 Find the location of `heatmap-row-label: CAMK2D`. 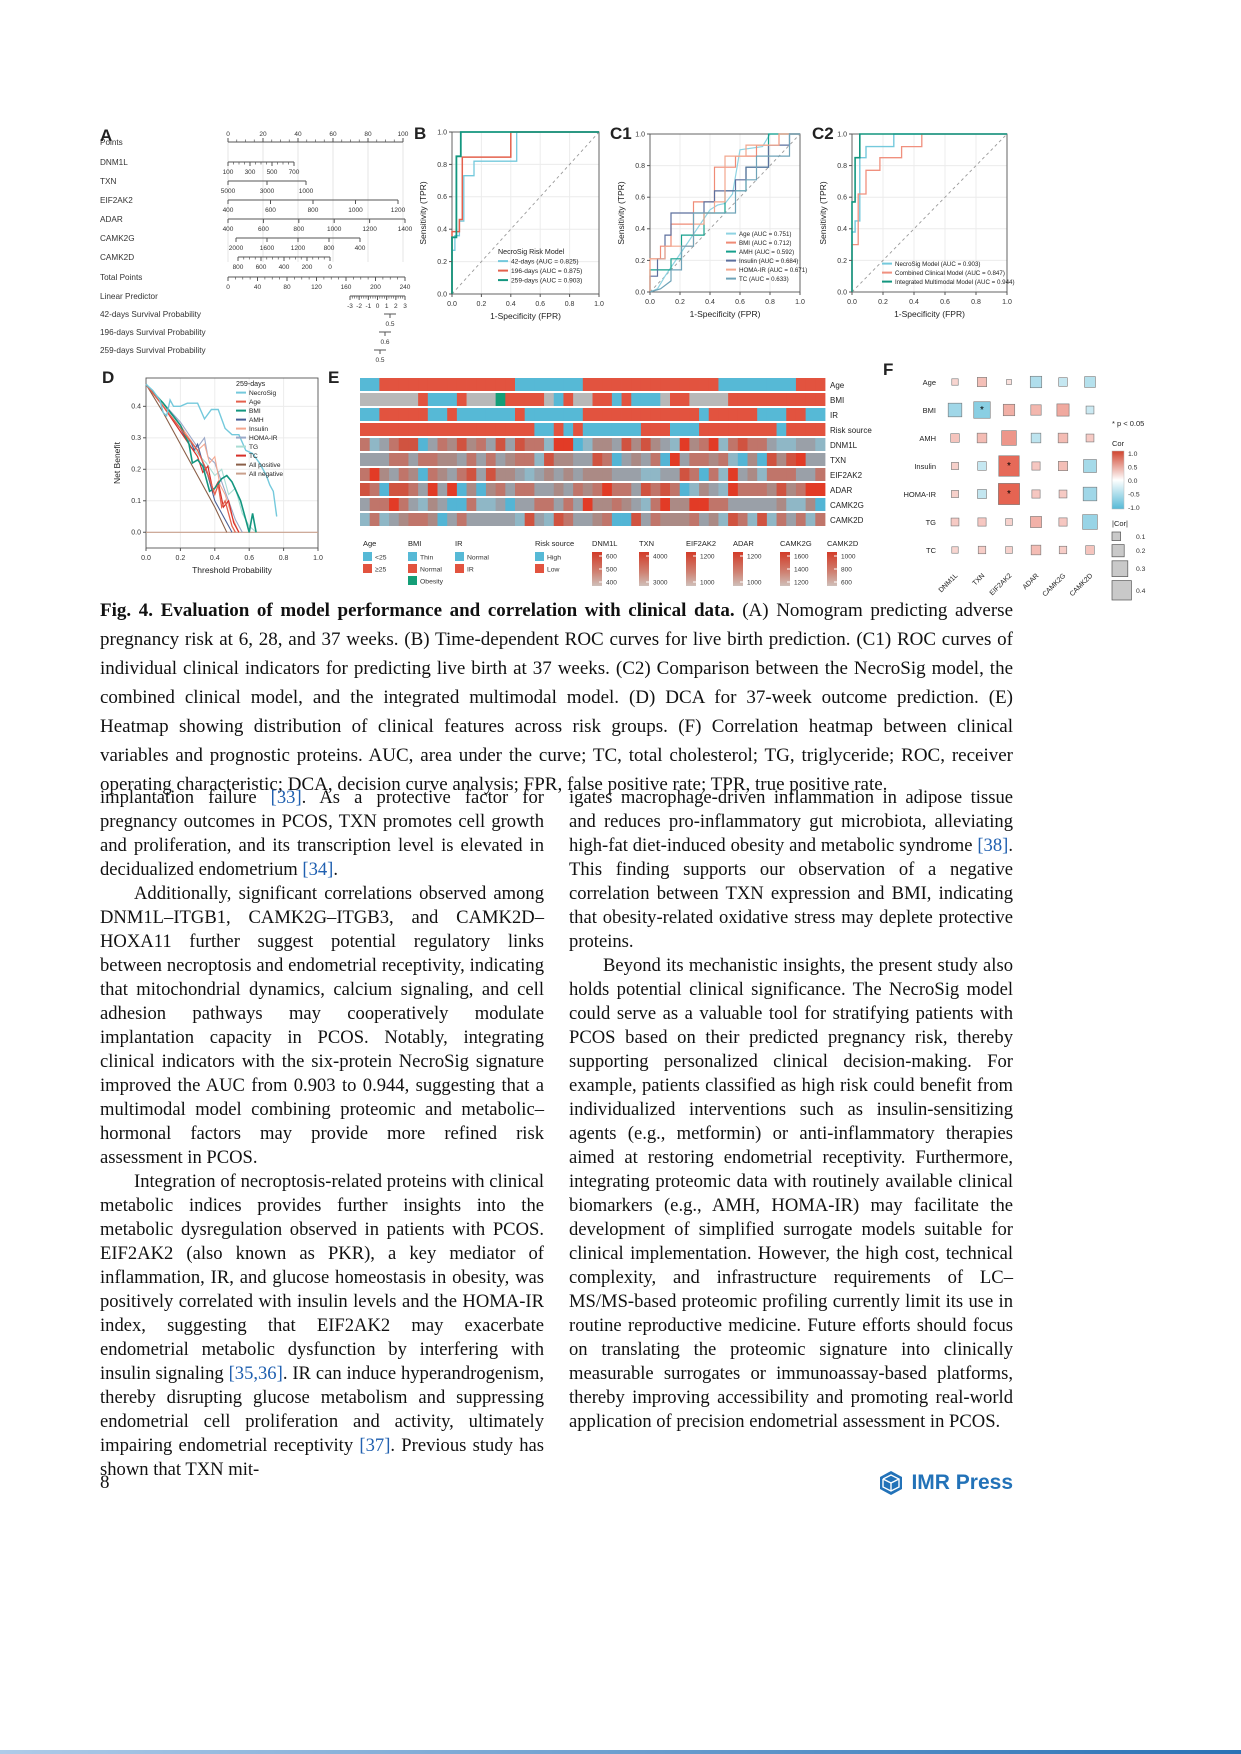

heatmap-row-label: CAMK2D is located at coordinates (847, 520).